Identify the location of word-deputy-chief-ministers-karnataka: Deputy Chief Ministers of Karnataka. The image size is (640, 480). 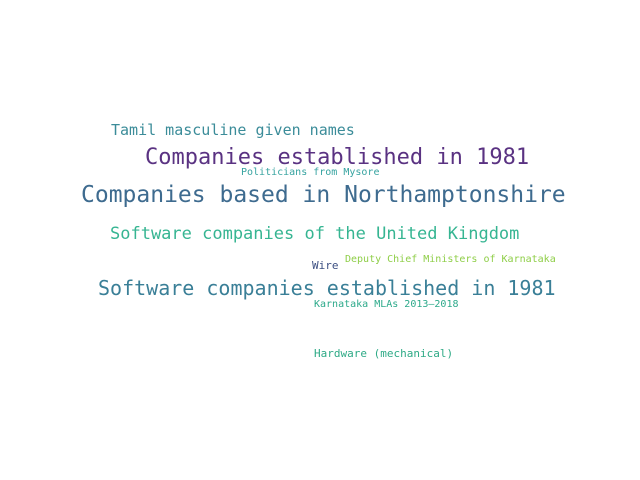
(450, 259).